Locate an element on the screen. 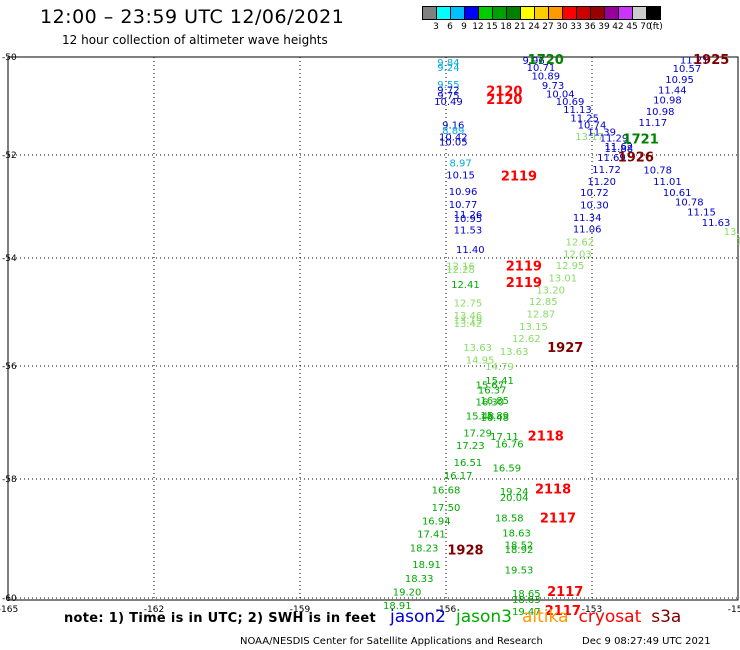  wave-height-value: 11.20 is located at coordinates (601, 182).